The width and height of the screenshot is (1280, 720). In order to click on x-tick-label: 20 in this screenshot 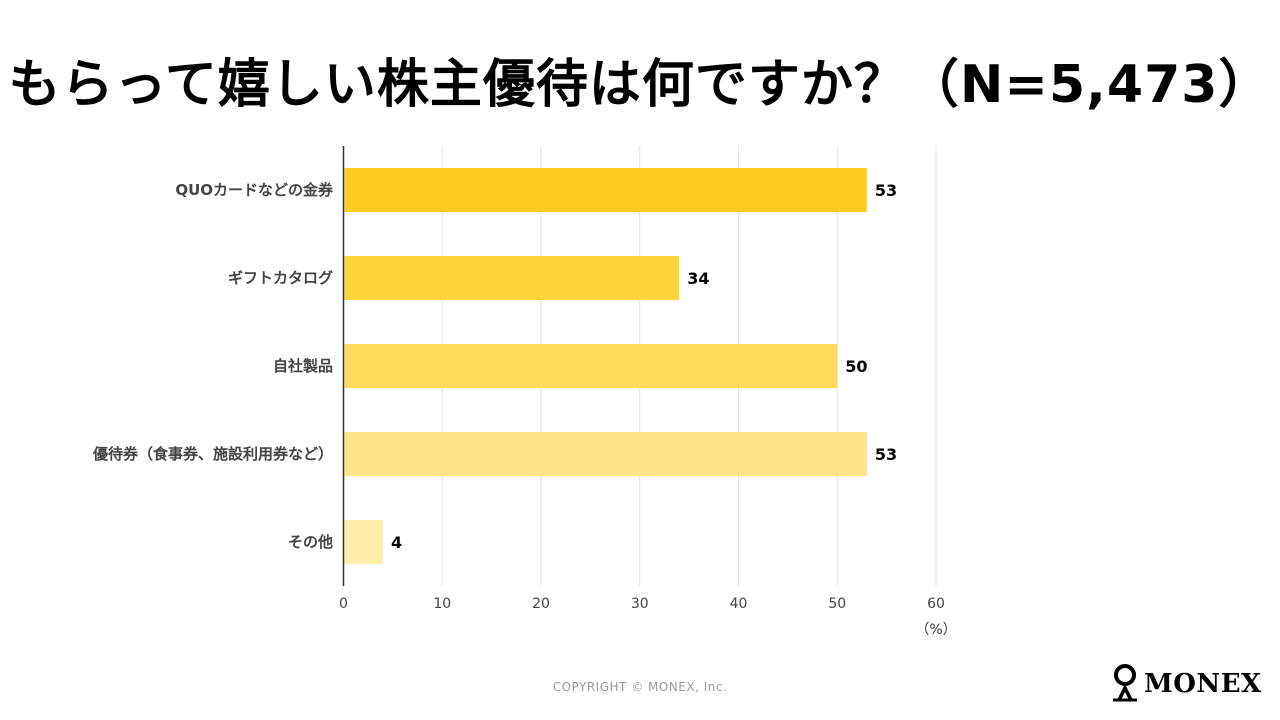, I will do `click(541, 604)`.